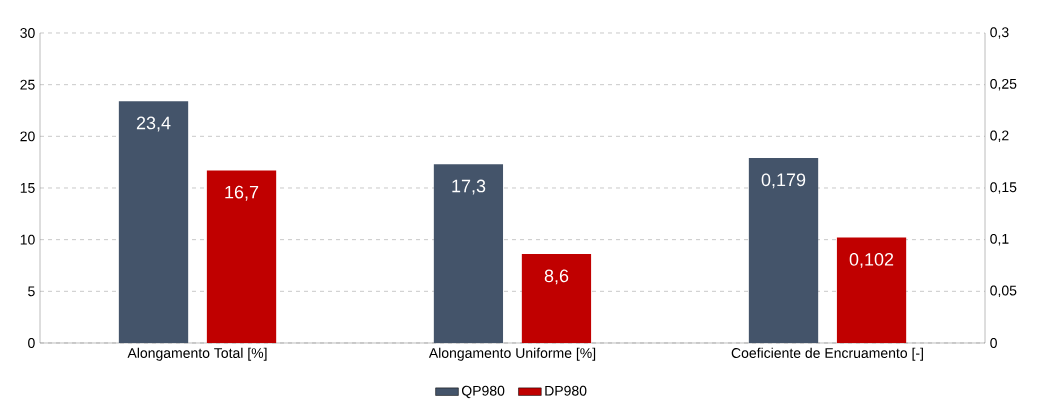 The image size is (1045, 406). I want to click on data-label: 17,3, so click(469, 187).